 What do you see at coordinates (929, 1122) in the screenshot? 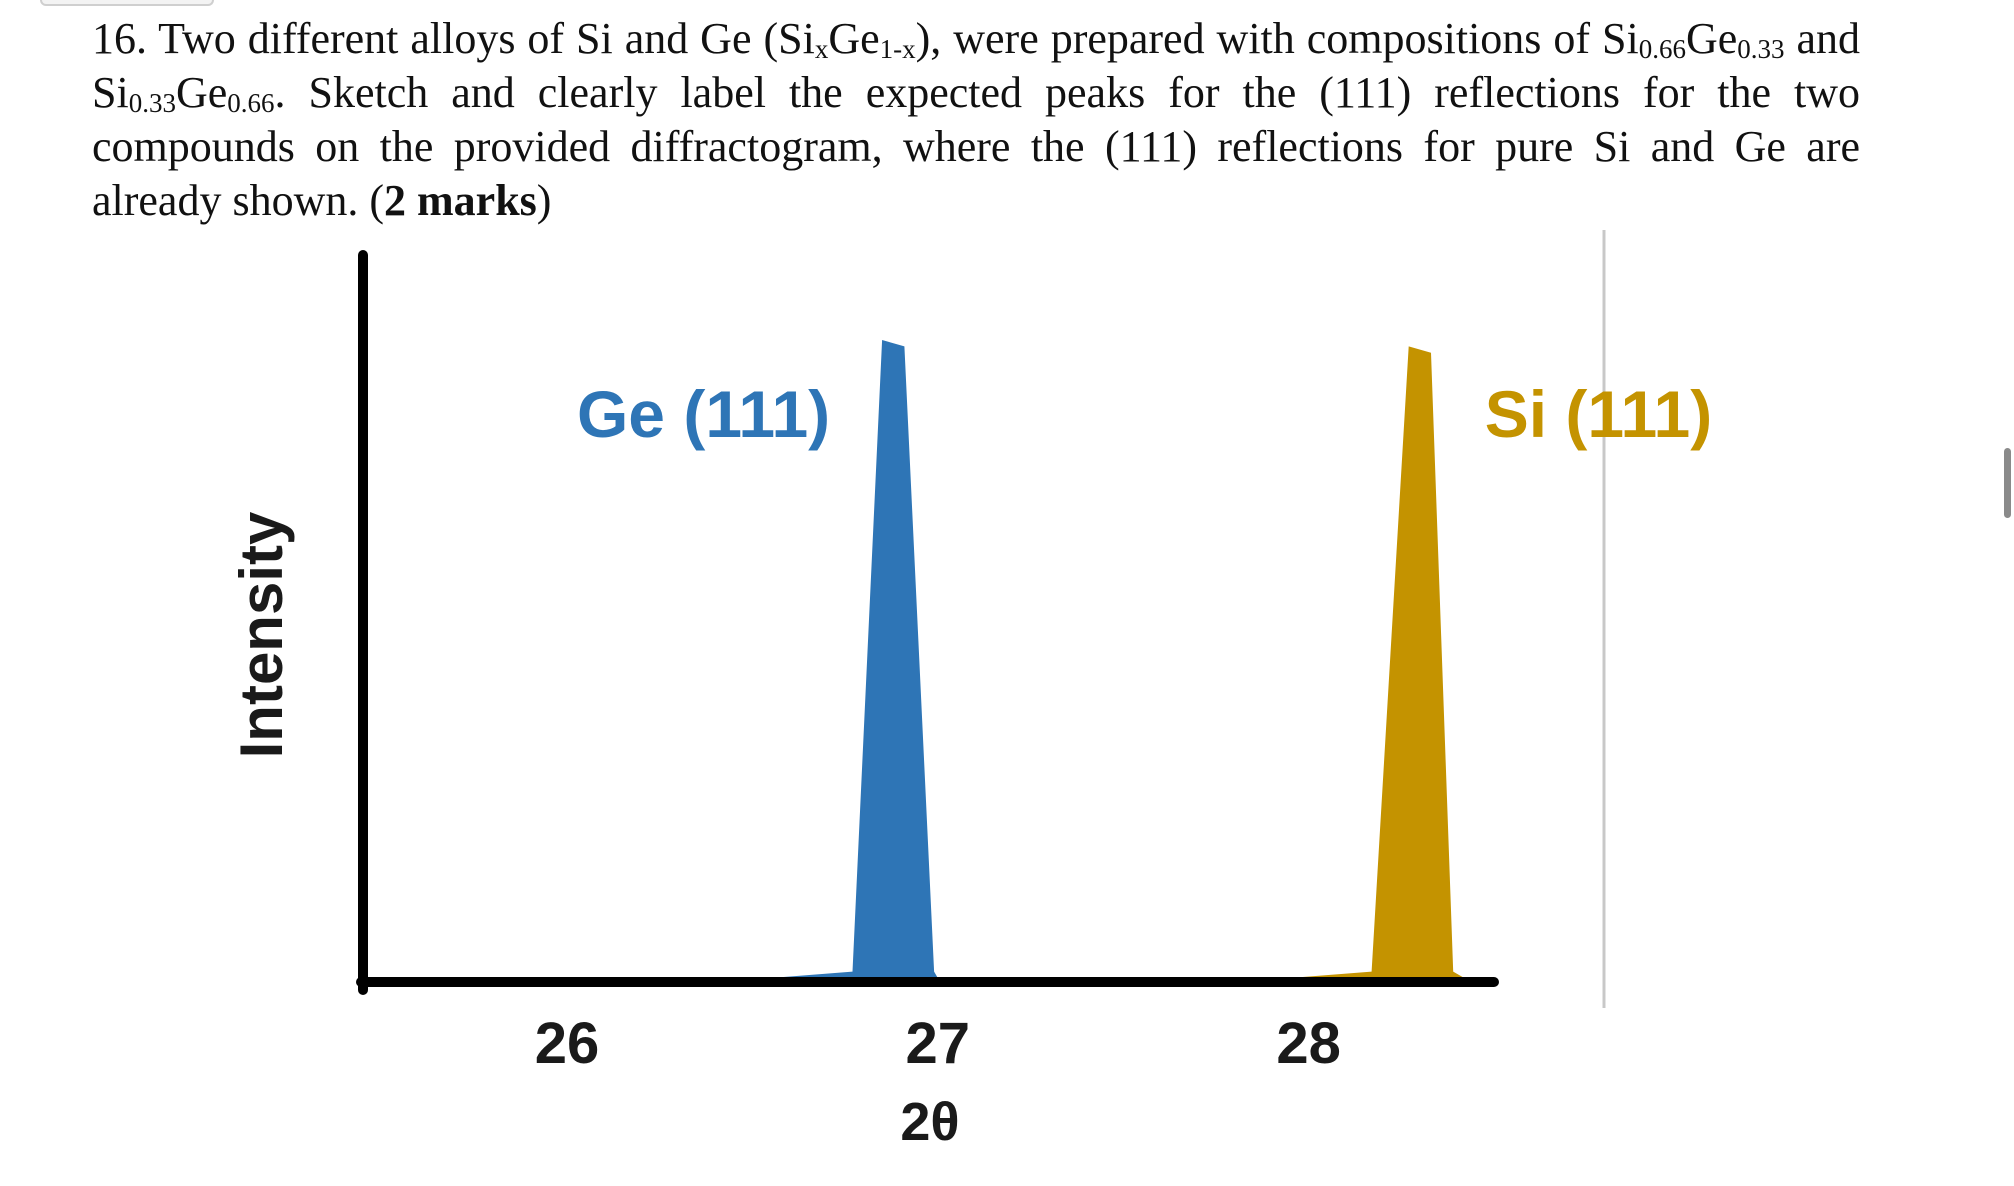
I see `x-axis-label: 2θ` at bounding box center [929, 1122].